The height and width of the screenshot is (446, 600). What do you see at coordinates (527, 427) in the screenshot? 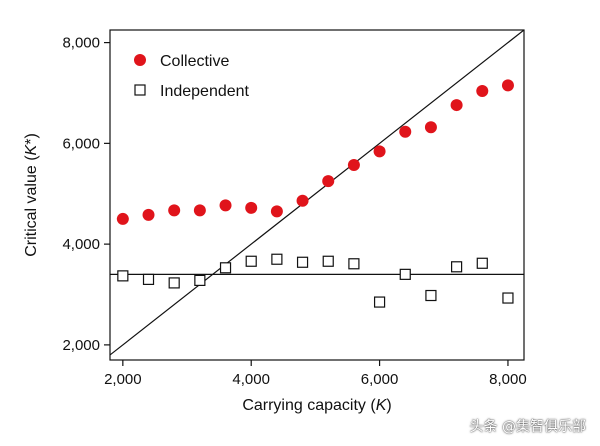
I see `watermark: 头条 @集智俱乐部` at bounding box center [527, 427].